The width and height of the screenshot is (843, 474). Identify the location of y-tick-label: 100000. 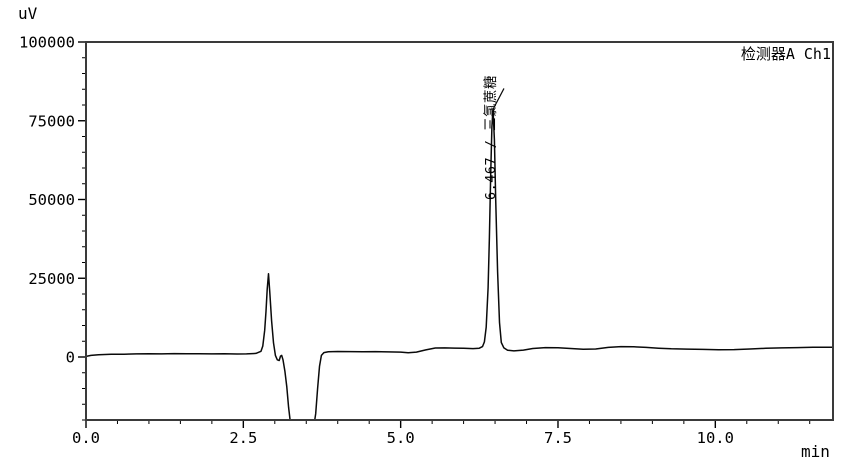
(47, 43).